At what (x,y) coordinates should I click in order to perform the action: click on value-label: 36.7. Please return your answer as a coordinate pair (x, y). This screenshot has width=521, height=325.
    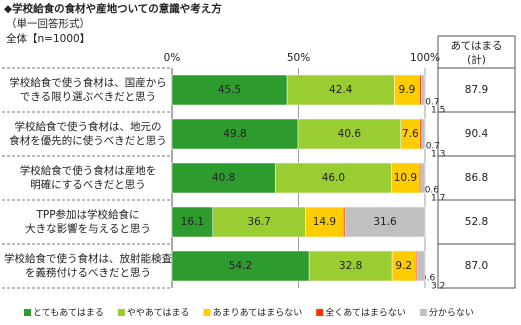
    Looking at the image, I should click on (258, 222).